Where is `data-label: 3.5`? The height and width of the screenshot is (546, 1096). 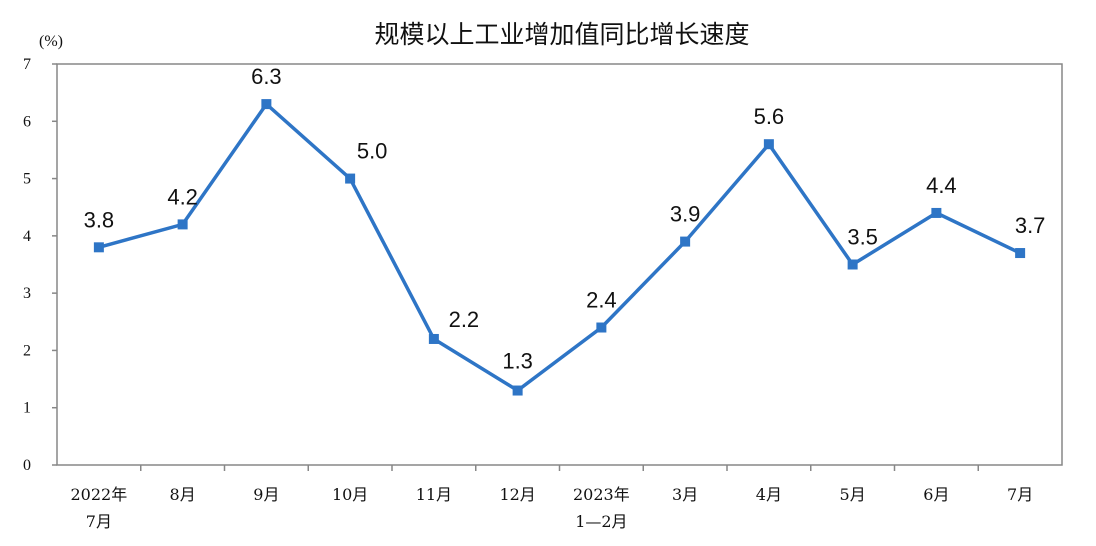
data-label: 3.5 is located at coordinates (862, 237).